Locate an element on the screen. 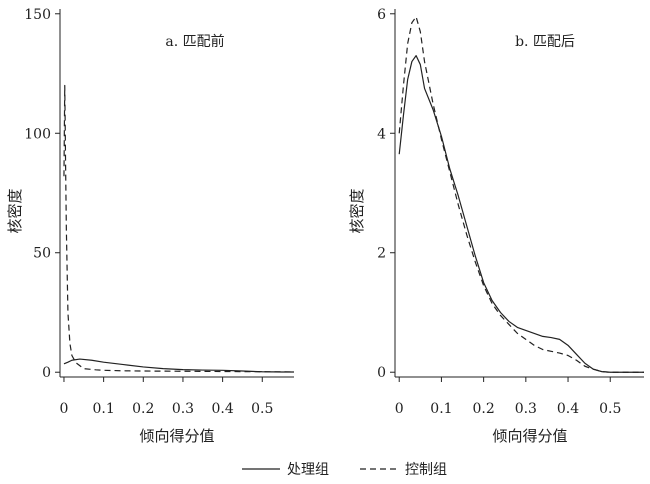 This screenshot has width=650, height=484. y-tick-label: 150 is located at coordinates (37, 15).